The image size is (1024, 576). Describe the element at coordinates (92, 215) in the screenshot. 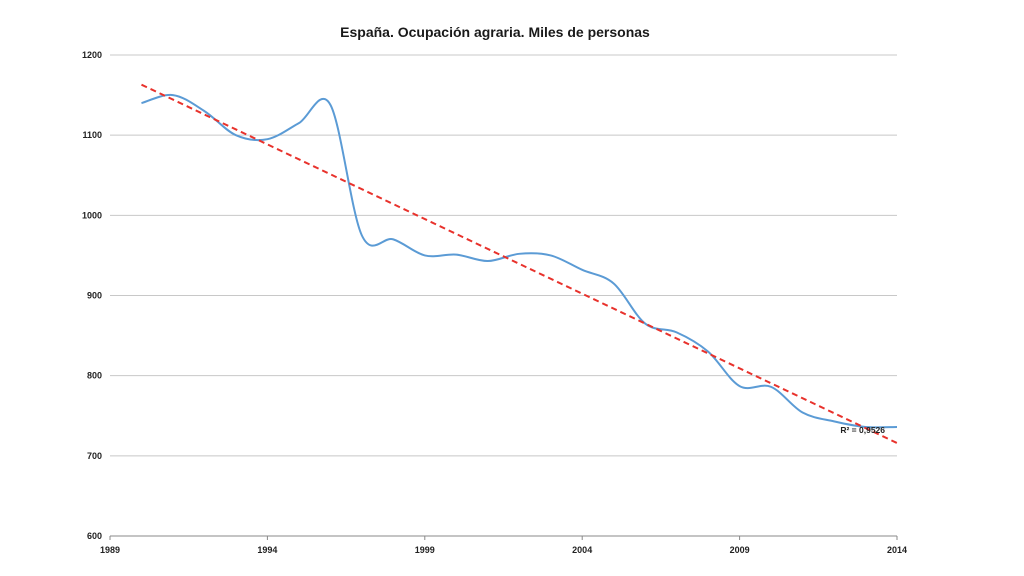

I see `y-tick-label: 1000` at that location.